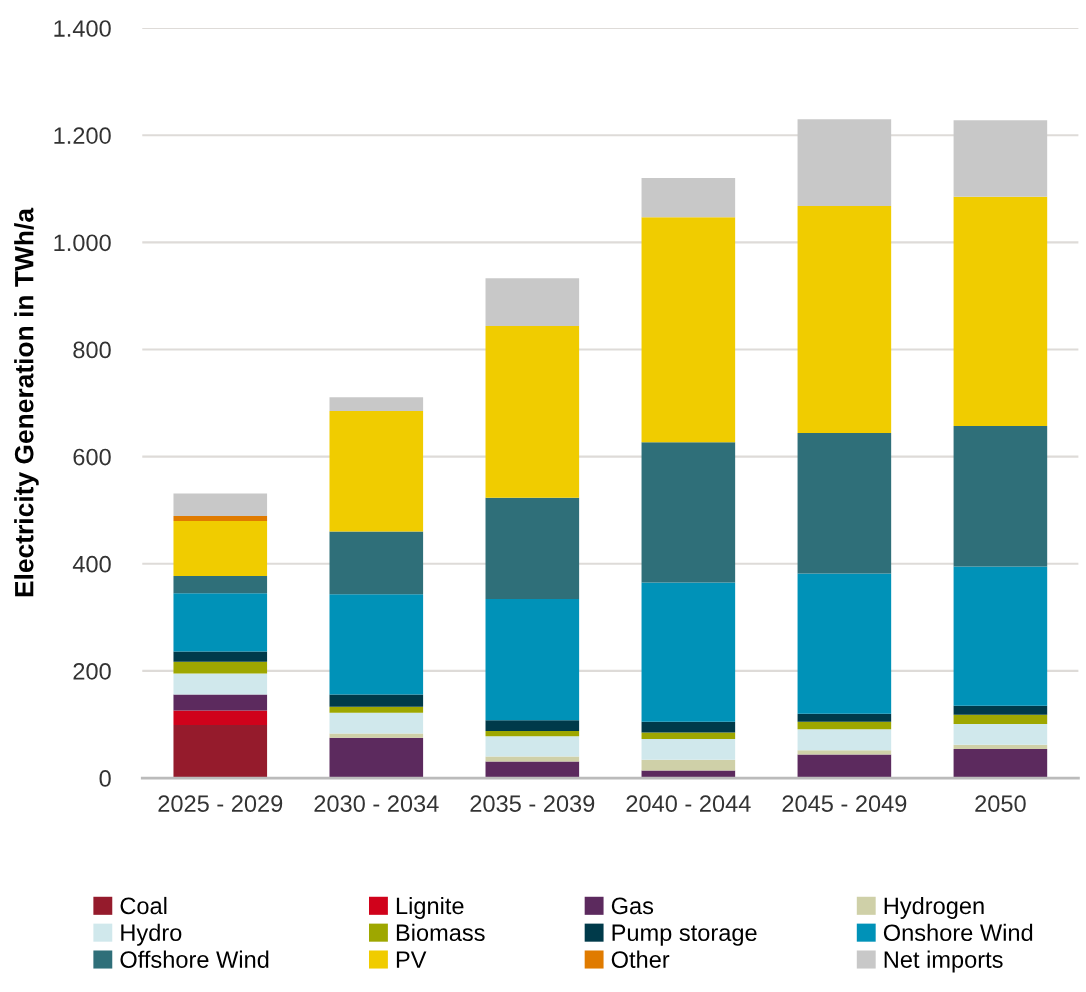  Describe the element at coordinates (92, 671) in the screenshot. I see `y-tick-label: 200` at that location.